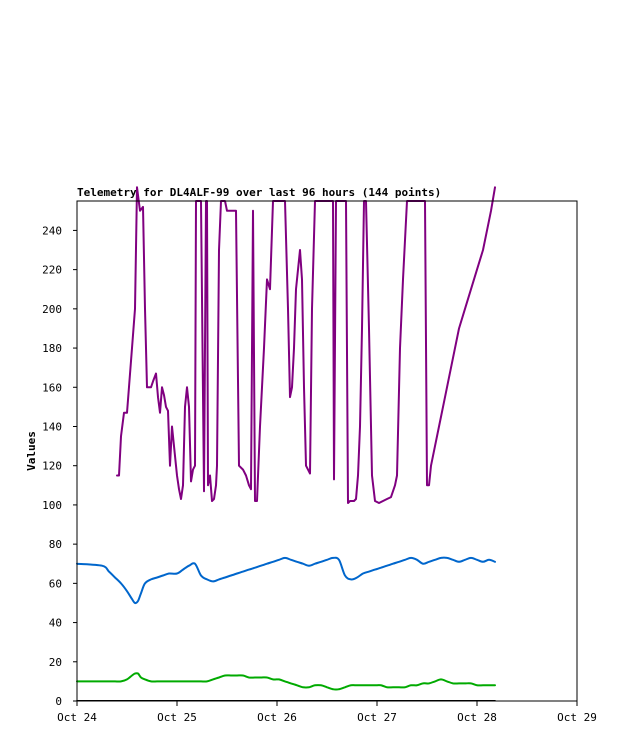 Image resolution: width=618 pixels, height=741 pixels. Describe the element at coordinates (377, 717) in the screenshot. I see `x-tick-label: Oct 27` at that location.